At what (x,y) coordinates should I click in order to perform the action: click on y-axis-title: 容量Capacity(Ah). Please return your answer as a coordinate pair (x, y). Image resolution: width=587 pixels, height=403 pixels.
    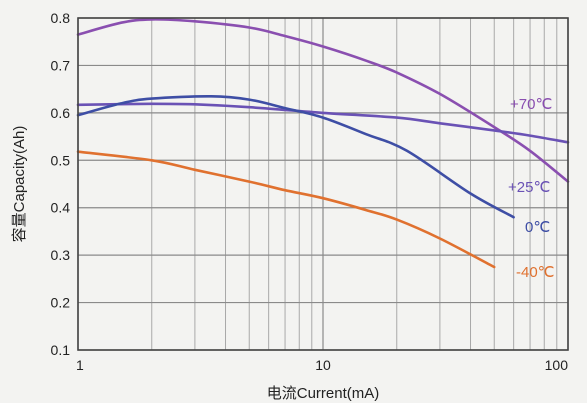
    Looking at the image, I should click on (19, 184).